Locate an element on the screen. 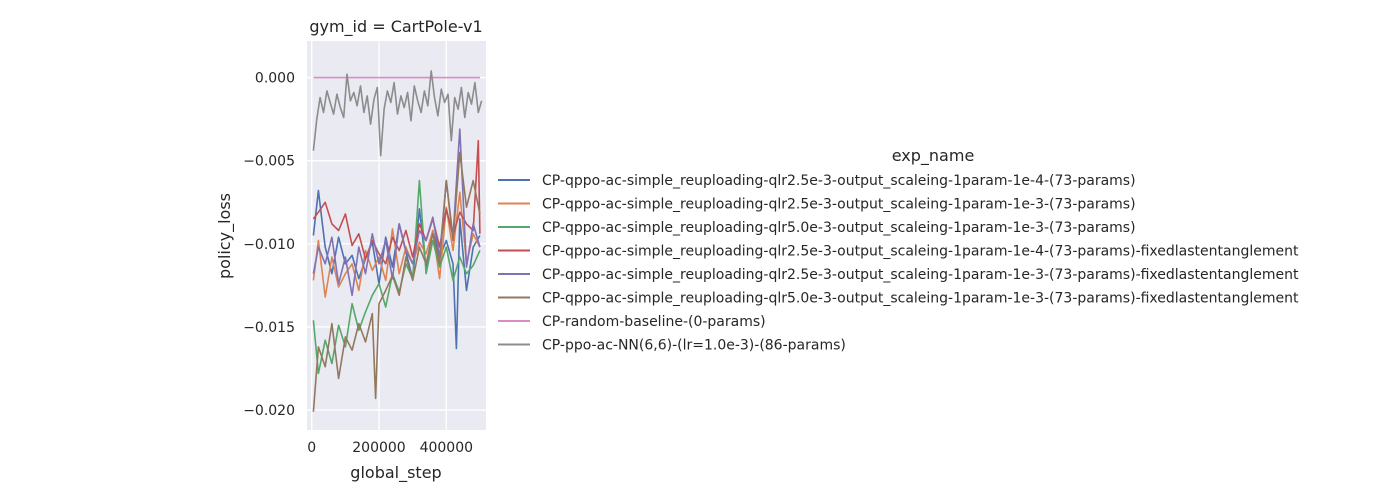  y-tick-label: −0.015 is located at coordinates (269, 328).